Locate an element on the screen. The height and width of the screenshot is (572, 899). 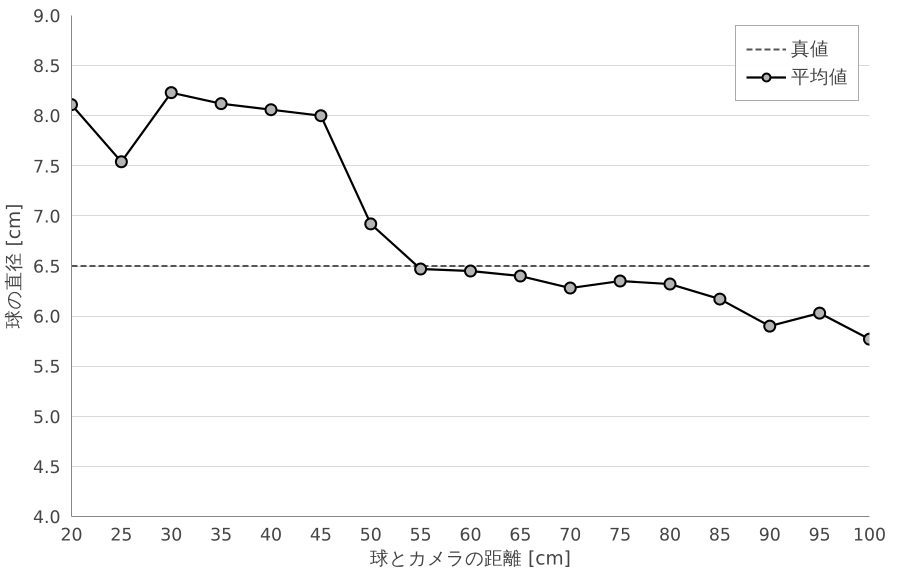
y-tick-label: 4.5 is located at coordinates (46, 468).